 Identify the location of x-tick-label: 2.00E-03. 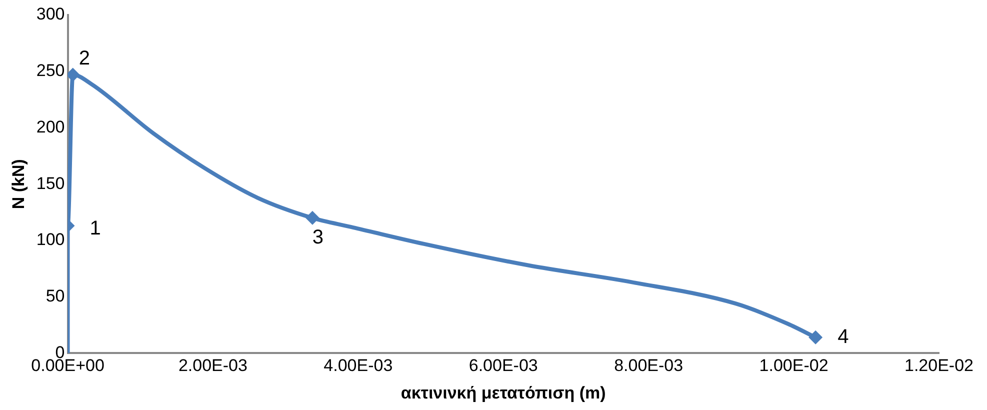
(213, 366).